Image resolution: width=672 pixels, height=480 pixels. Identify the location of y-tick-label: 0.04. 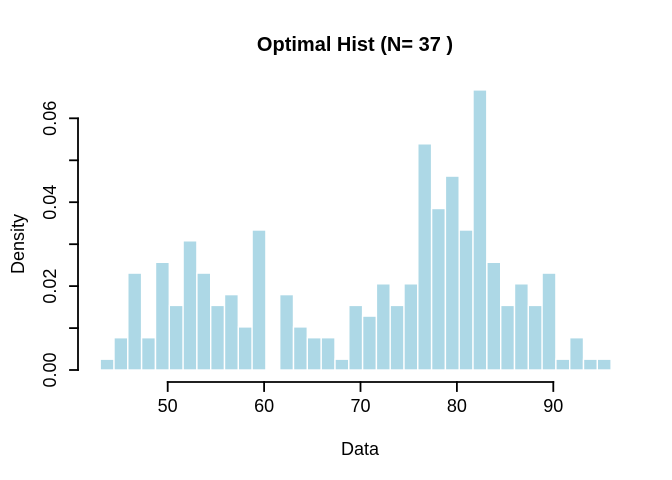
(50, 202).